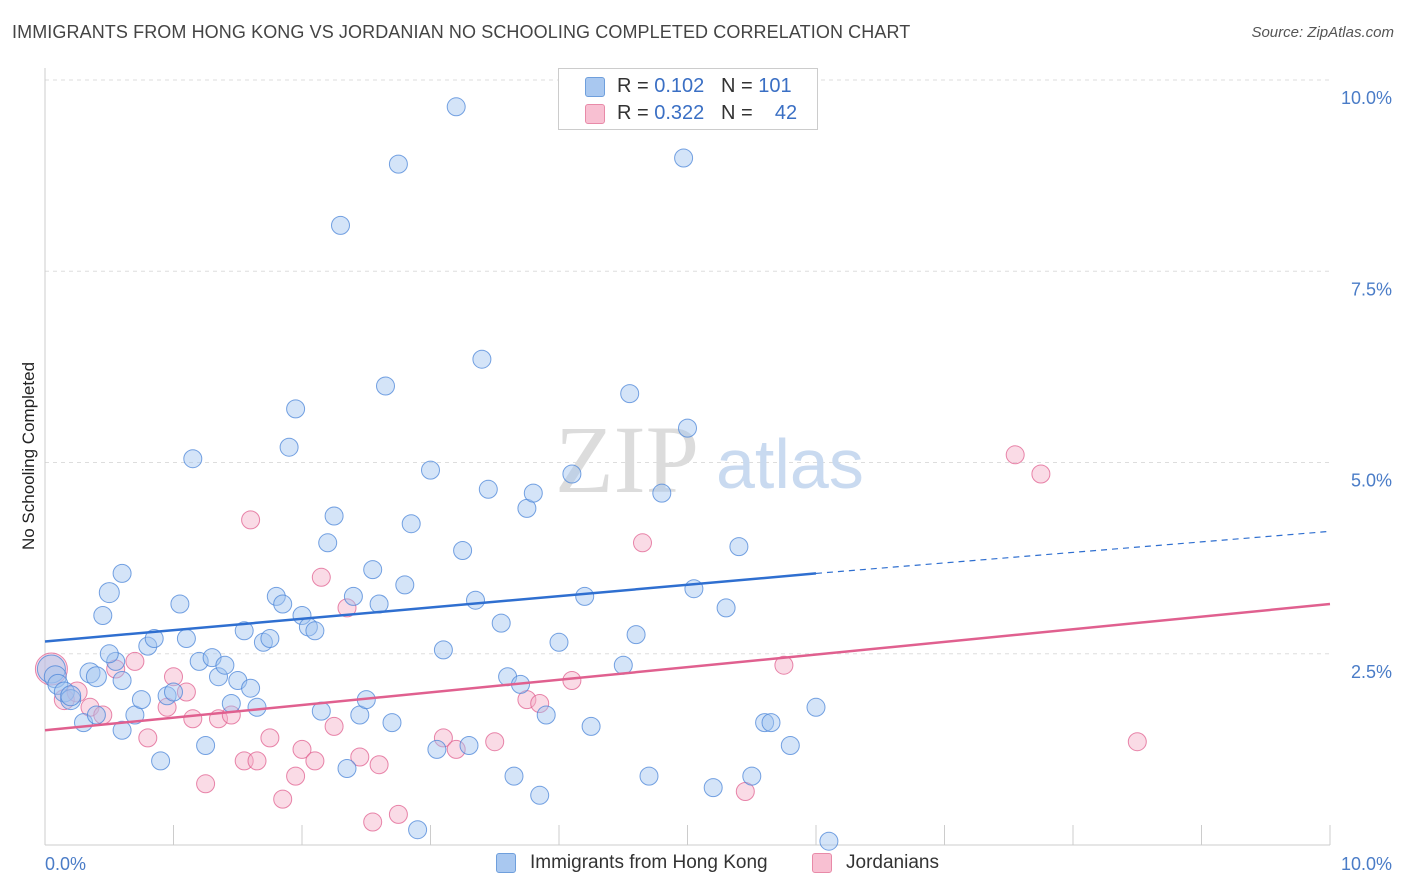 The height and width of the screenshot is (892, 1406). Describe the element at coordinates (1371, 672) in the screenshot. I see `y-tick-label: 2.5%` at that location.